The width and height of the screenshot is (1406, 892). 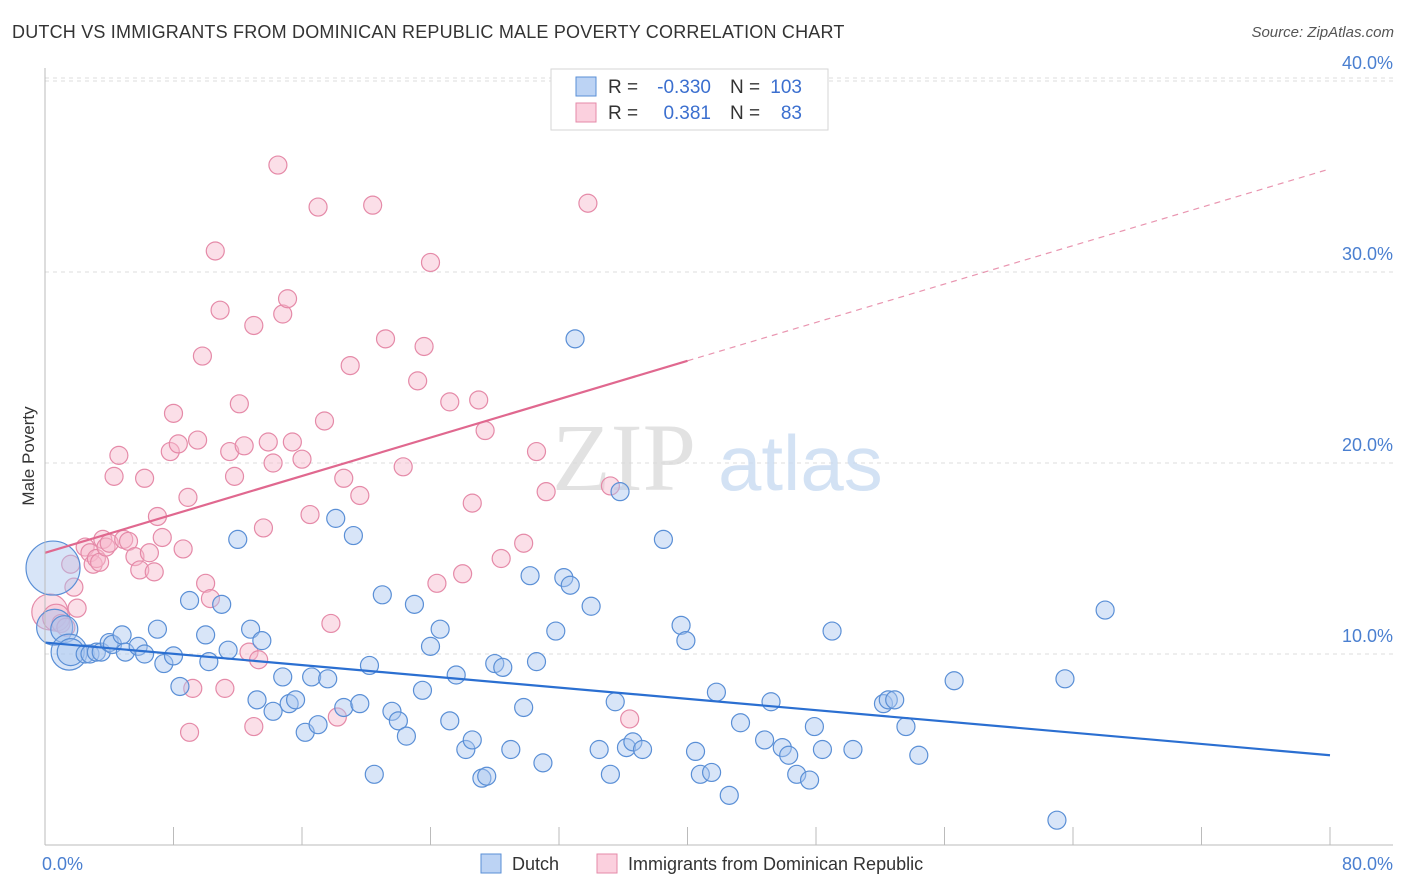 What do you see at coordinates (687, 113) in the screenshot?
I see `legend-dominican-r-value: 0.381` at bounding box center [687, 113].